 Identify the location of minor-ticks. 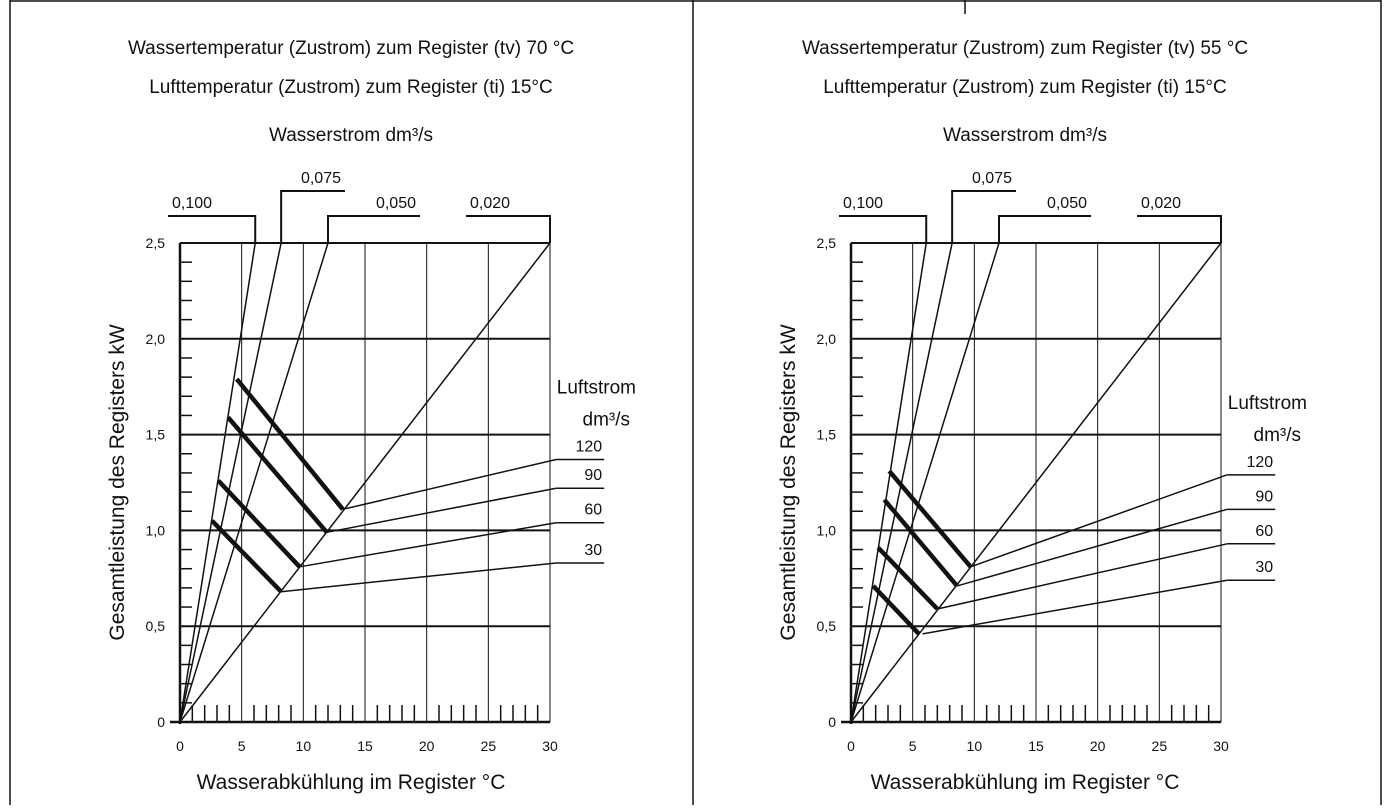
(359, 491).